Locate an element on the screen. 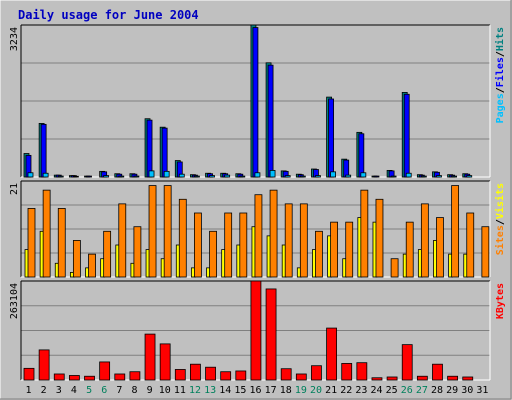 The width and height of the screenshot is (512, 400). x-tick-label: 10 is located at coordinates (165, 390).